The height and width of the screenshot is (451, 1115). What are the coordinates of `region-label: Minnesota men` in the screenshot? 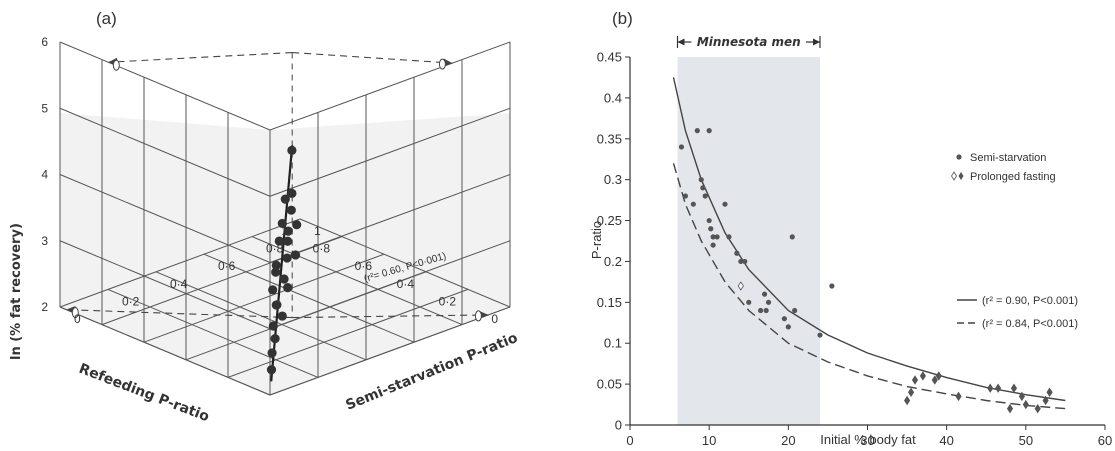 It's located at (749, 42).